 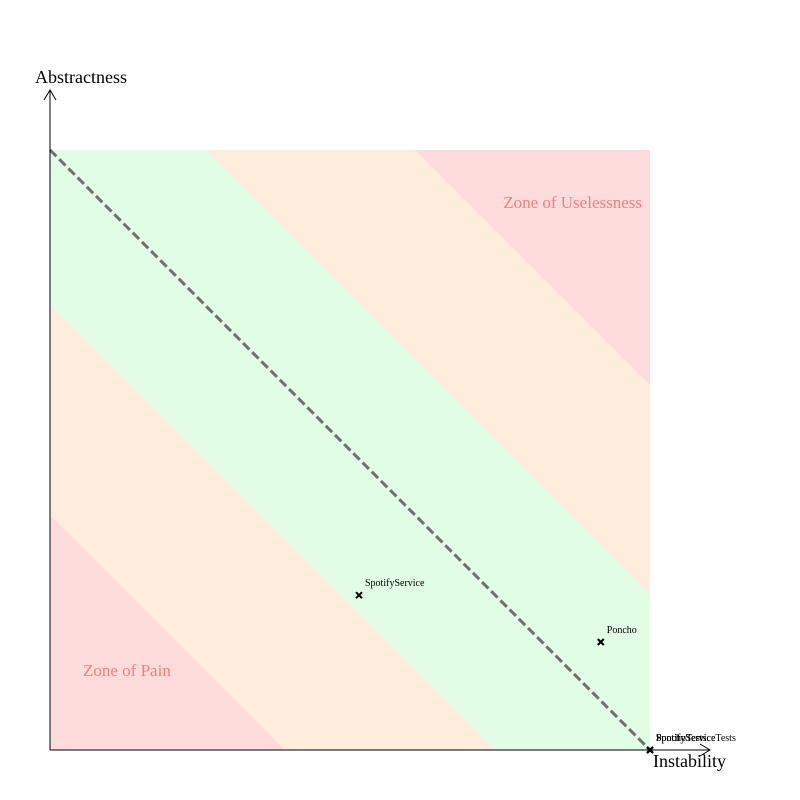 What do you see at coordinates (689, 761) in the screenshot?
I see `x-axis-title: Instability` at bounding box center [689, 761].